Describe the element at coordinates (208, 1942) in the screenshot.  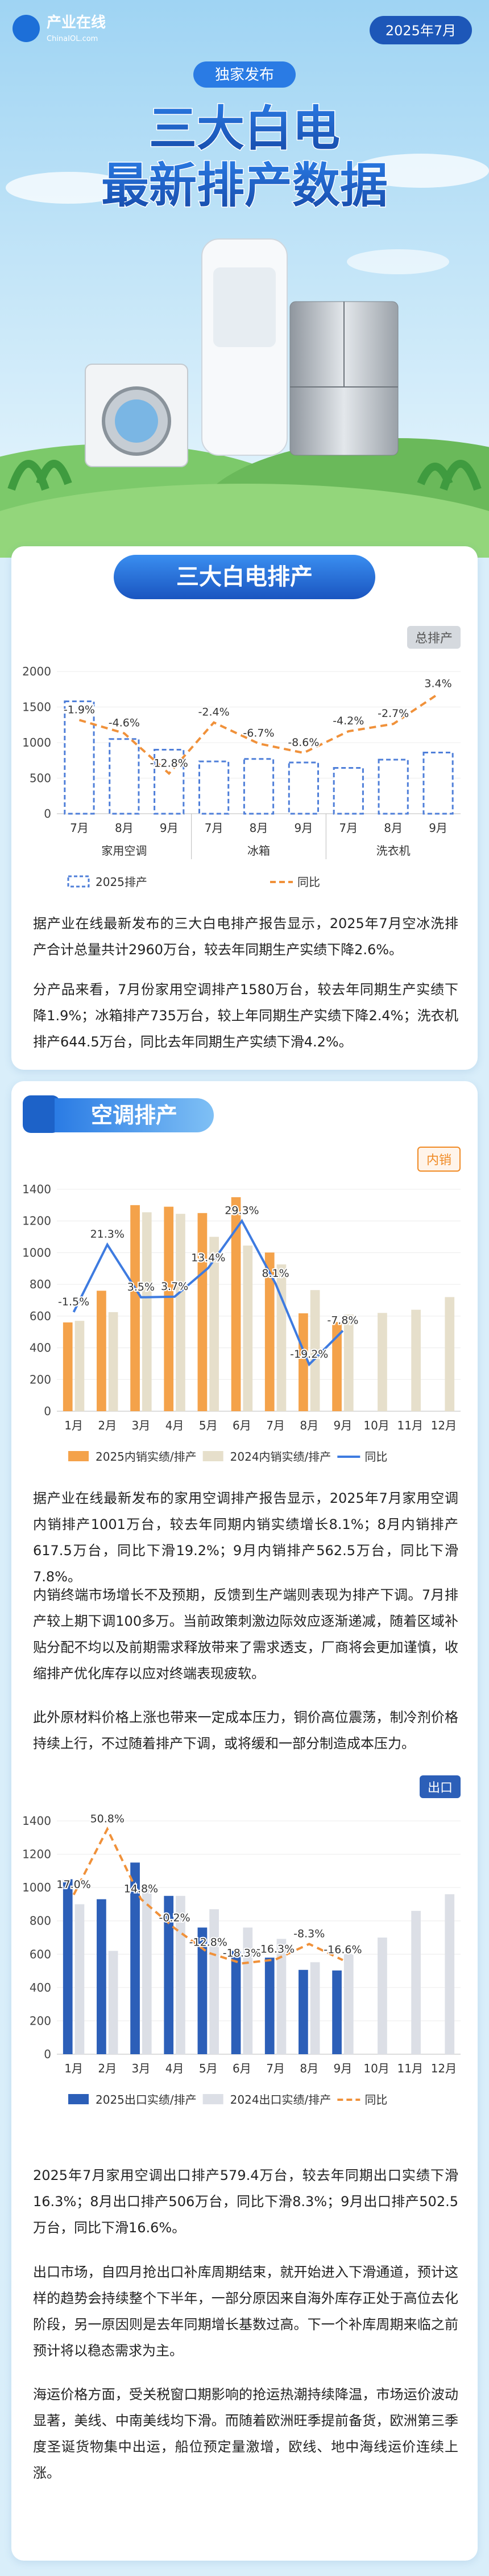
I see `value-label: -12.8%` at that location.